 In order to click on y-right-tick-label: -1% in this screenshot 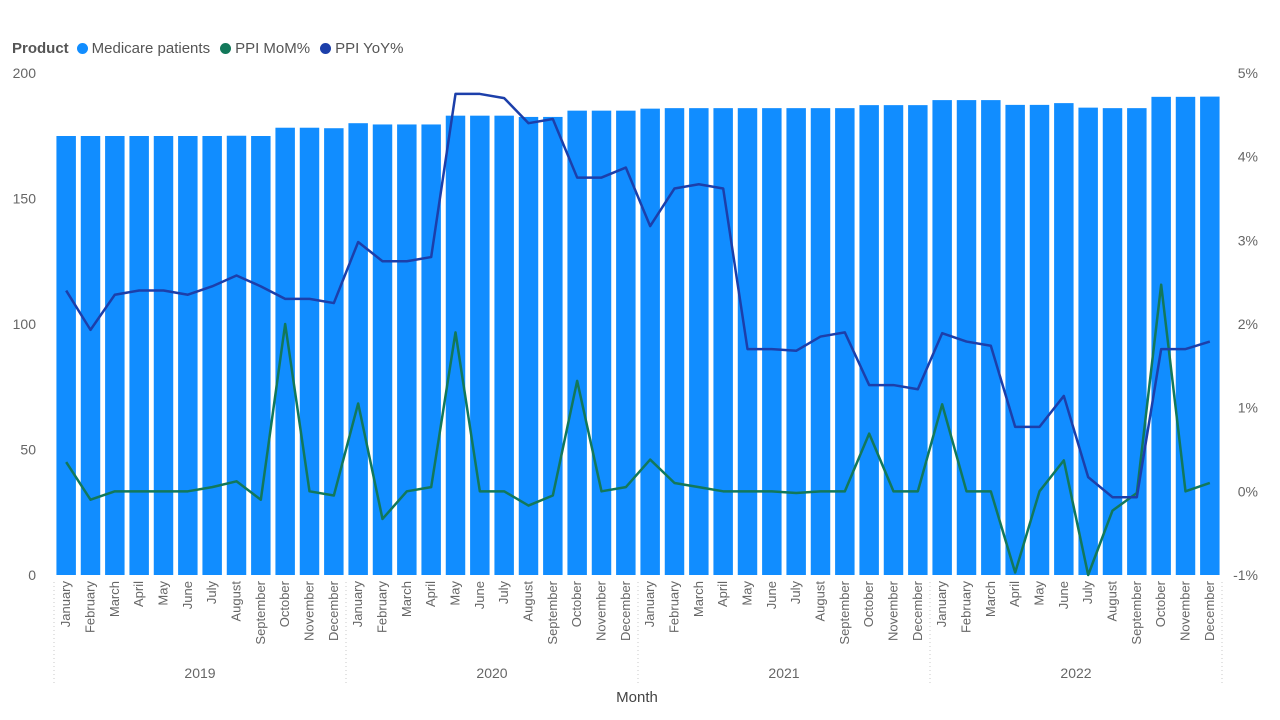, I will do `click(1245, 575)`.